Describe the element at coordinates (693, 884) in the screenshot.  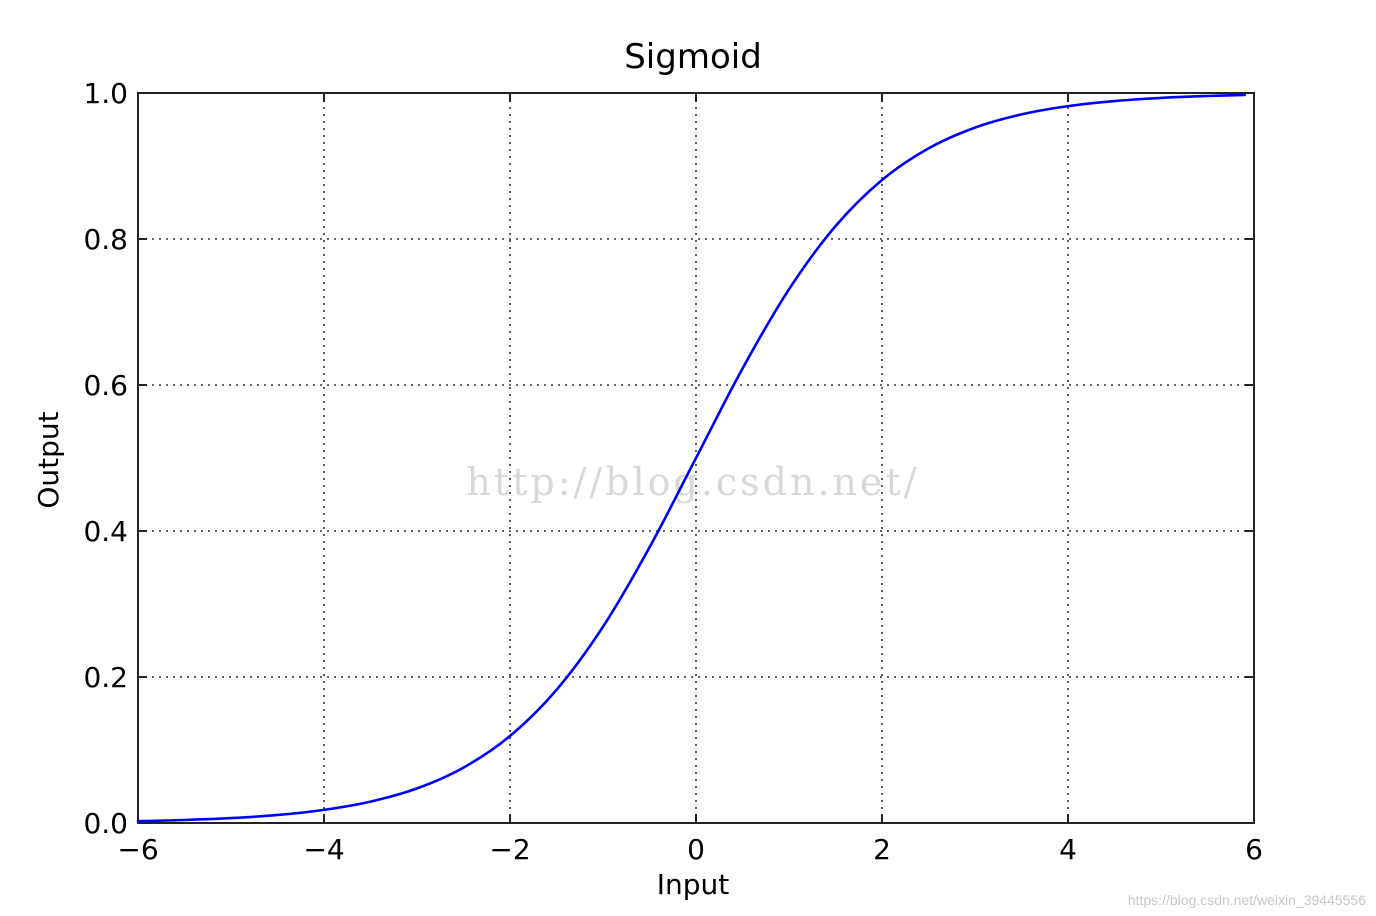
I see `x-axis-label: Input` at that location.